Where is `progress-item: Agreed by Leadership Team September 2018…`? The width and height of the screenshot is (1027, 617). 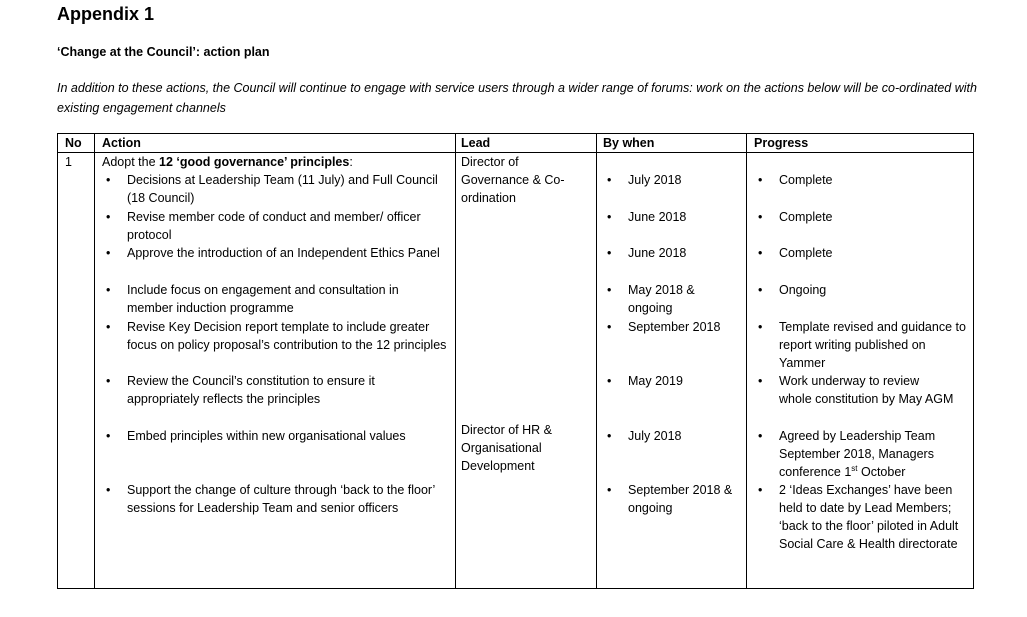
progress-item: Agreed by Leadership Team September 2018… is located at coordinates (861, 454).